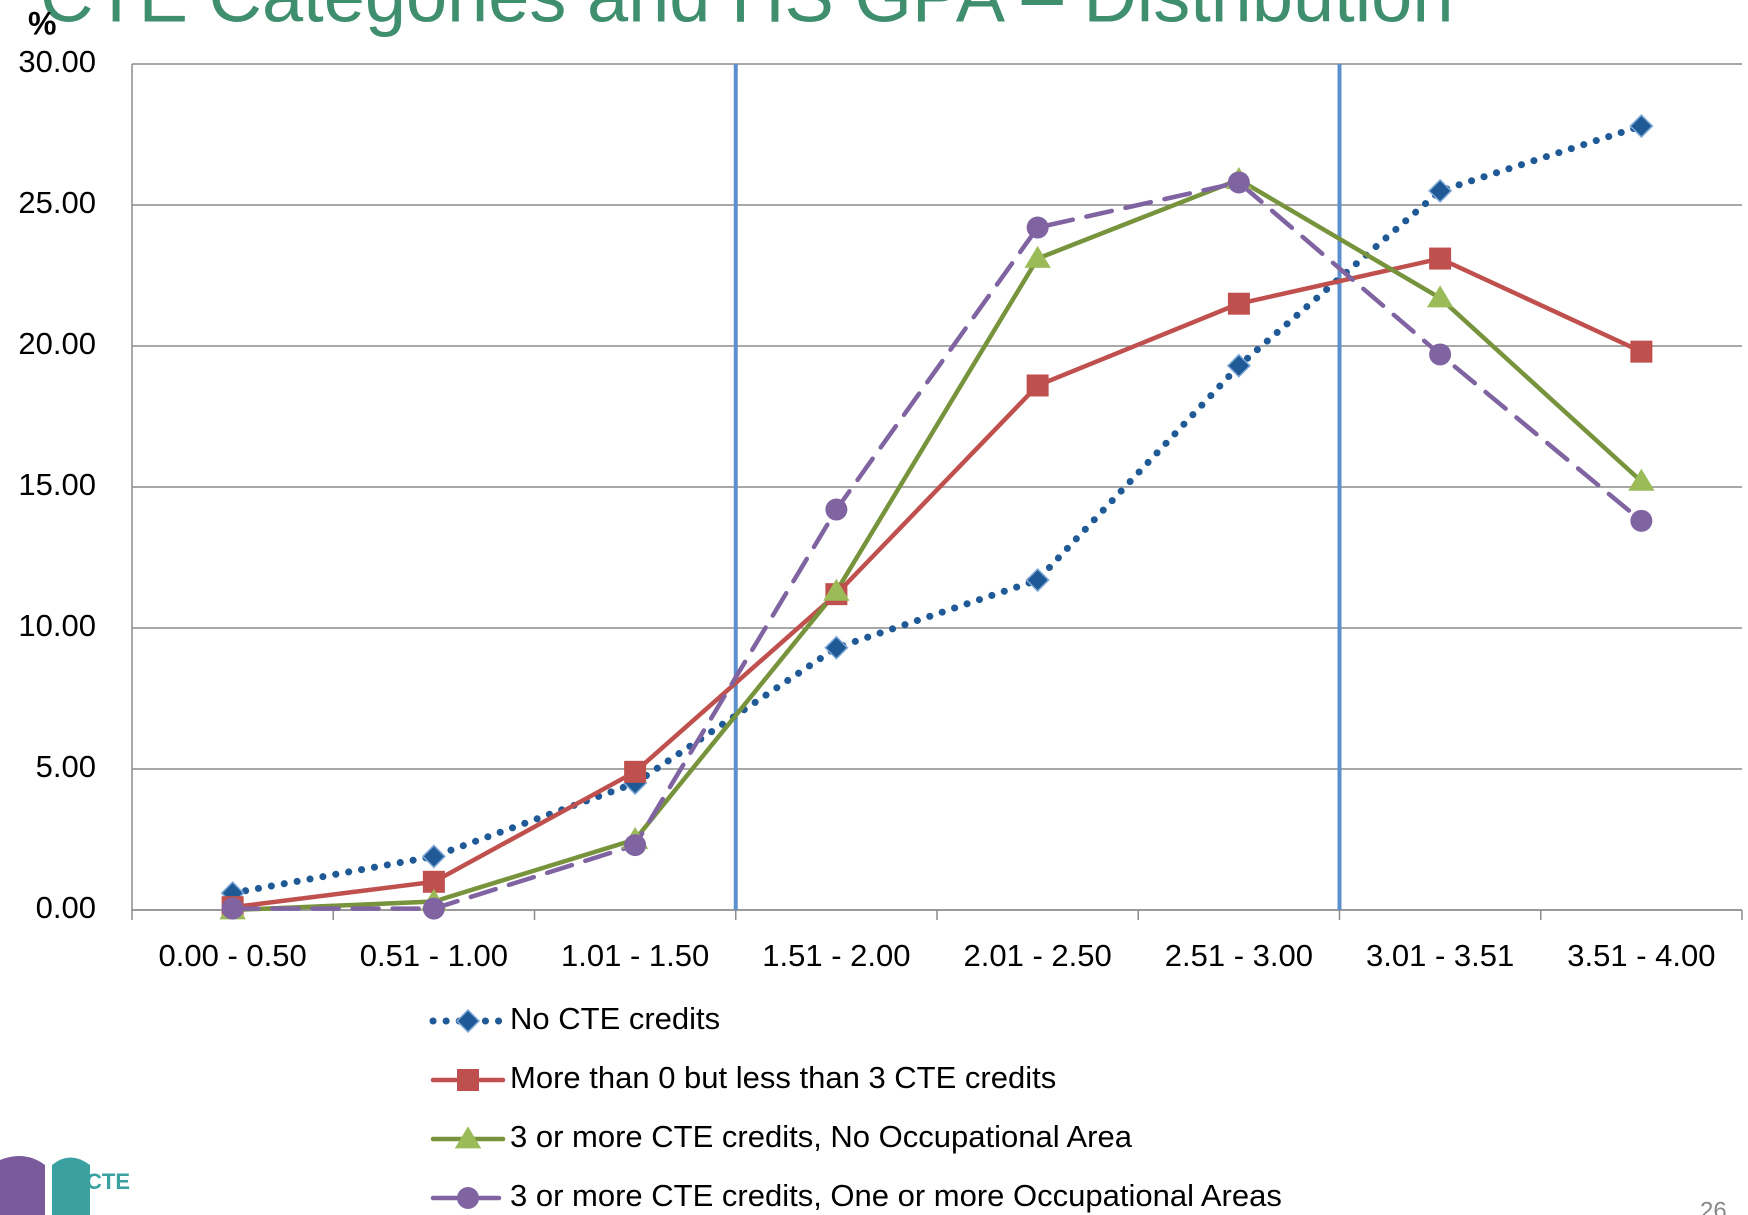 Image resolution: width=1748 pixels, height=1215 pixels. I want to click on y-tick-label: 30.00, so click(57, 61).